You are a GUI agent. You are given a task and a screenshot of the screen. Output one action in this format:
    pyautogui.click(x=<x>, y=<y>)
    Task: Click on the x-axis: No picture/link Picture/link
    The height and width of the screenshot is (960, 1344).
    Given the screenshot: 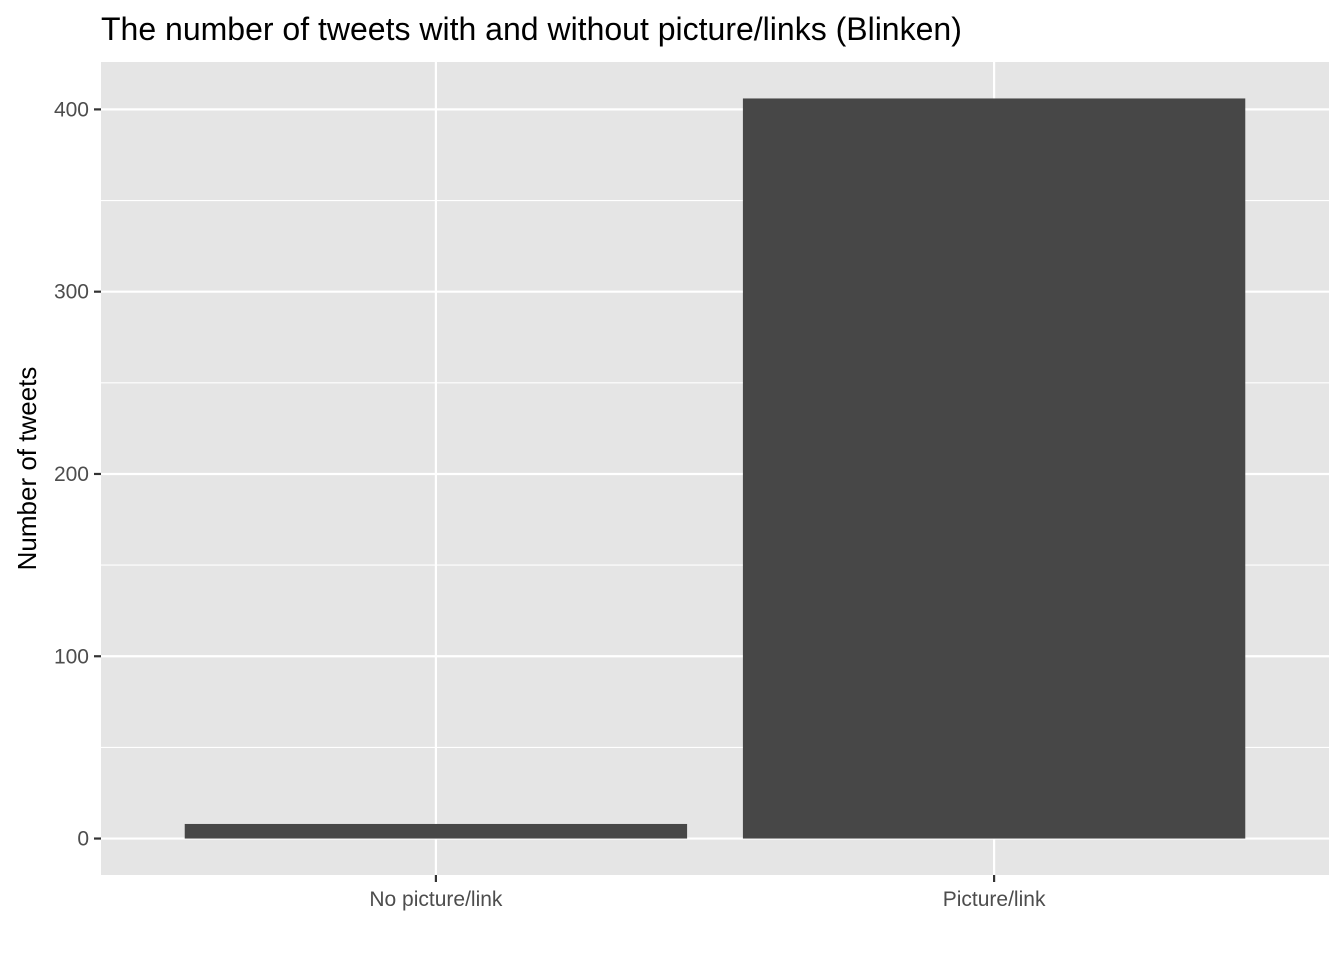 What is the action you would take?
    pyautogui.click(x=707, y=893)
    